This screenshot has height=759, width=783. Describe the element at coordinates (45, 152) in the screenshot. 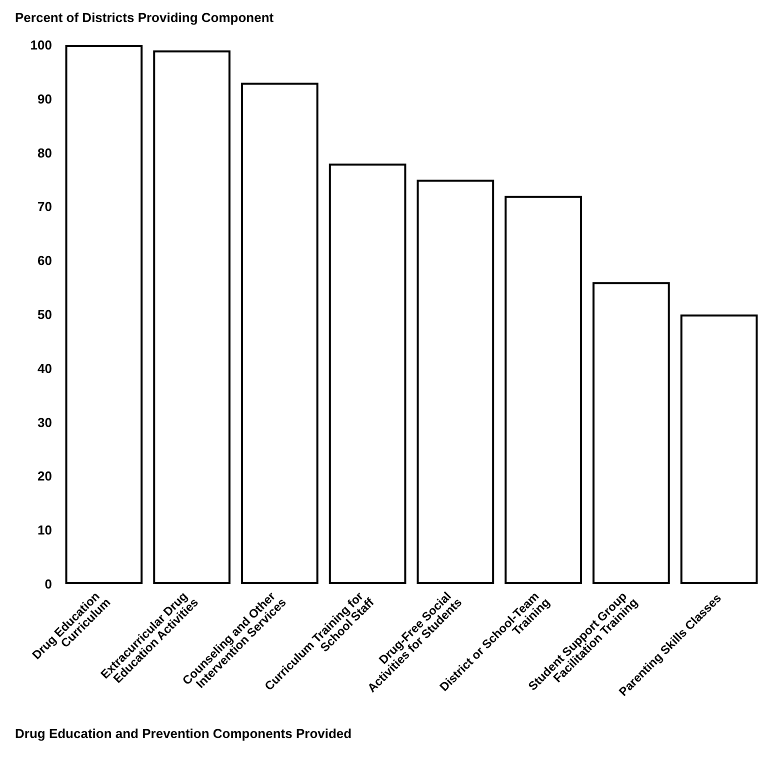

I see `y-tick-label: 80` at that location.